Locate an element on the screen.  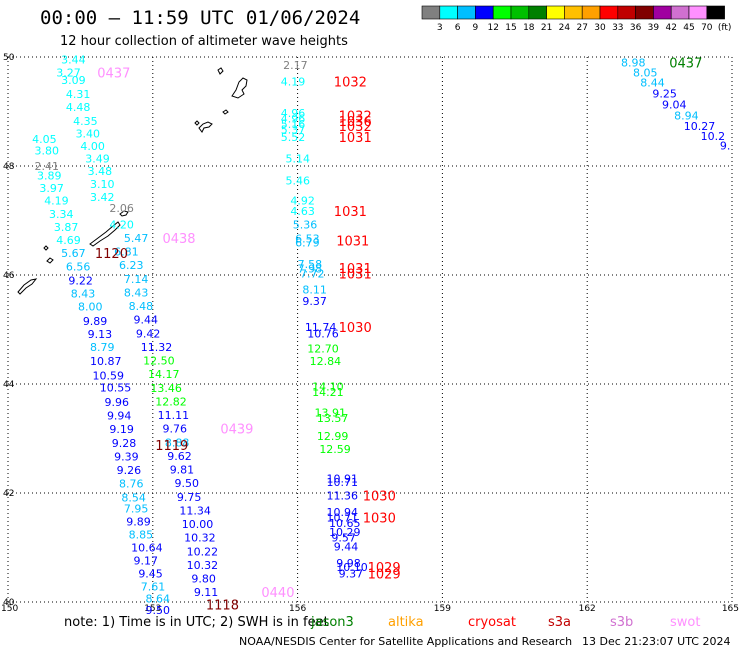
swh-value: 10.87 is located at coordinates (106, 361).